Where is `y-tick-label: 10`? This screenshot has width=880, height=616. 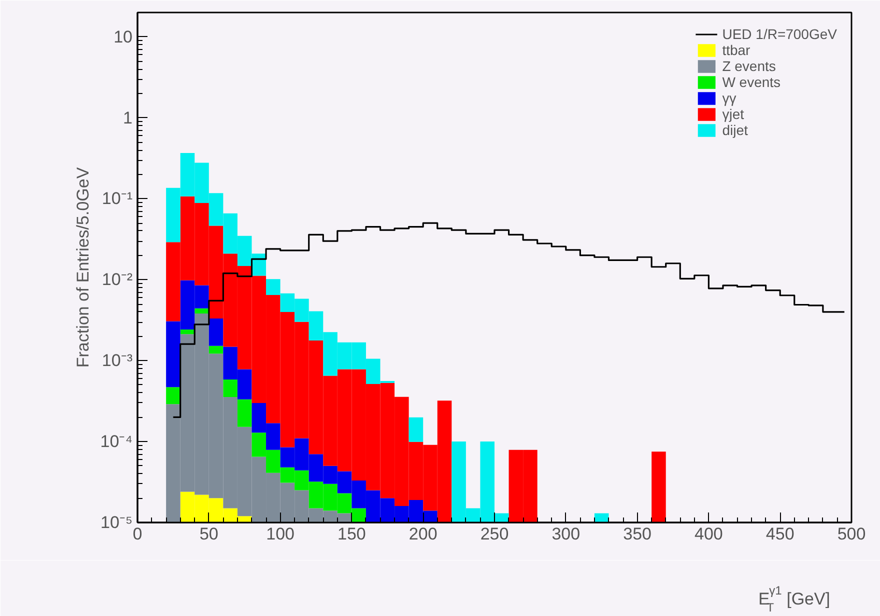 y-tick-label: 10 is located at coordinates (123, 36).